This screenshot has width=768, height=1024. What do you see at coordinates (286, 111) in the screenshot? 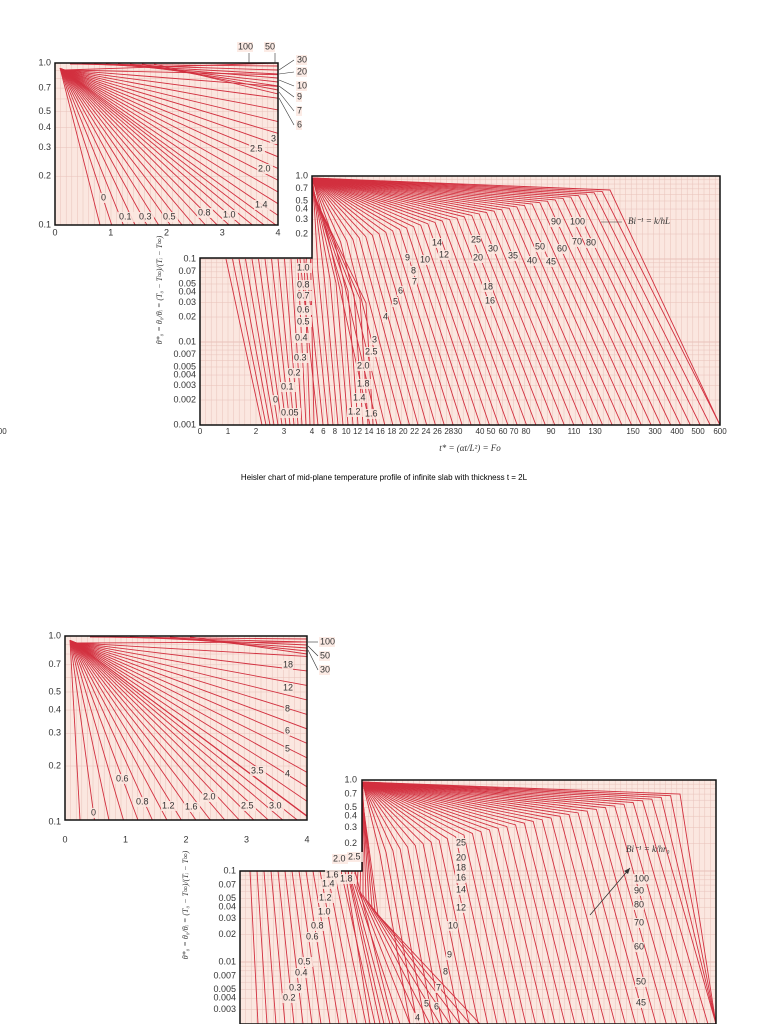
I see `leader` at bounding box center [286, 111].